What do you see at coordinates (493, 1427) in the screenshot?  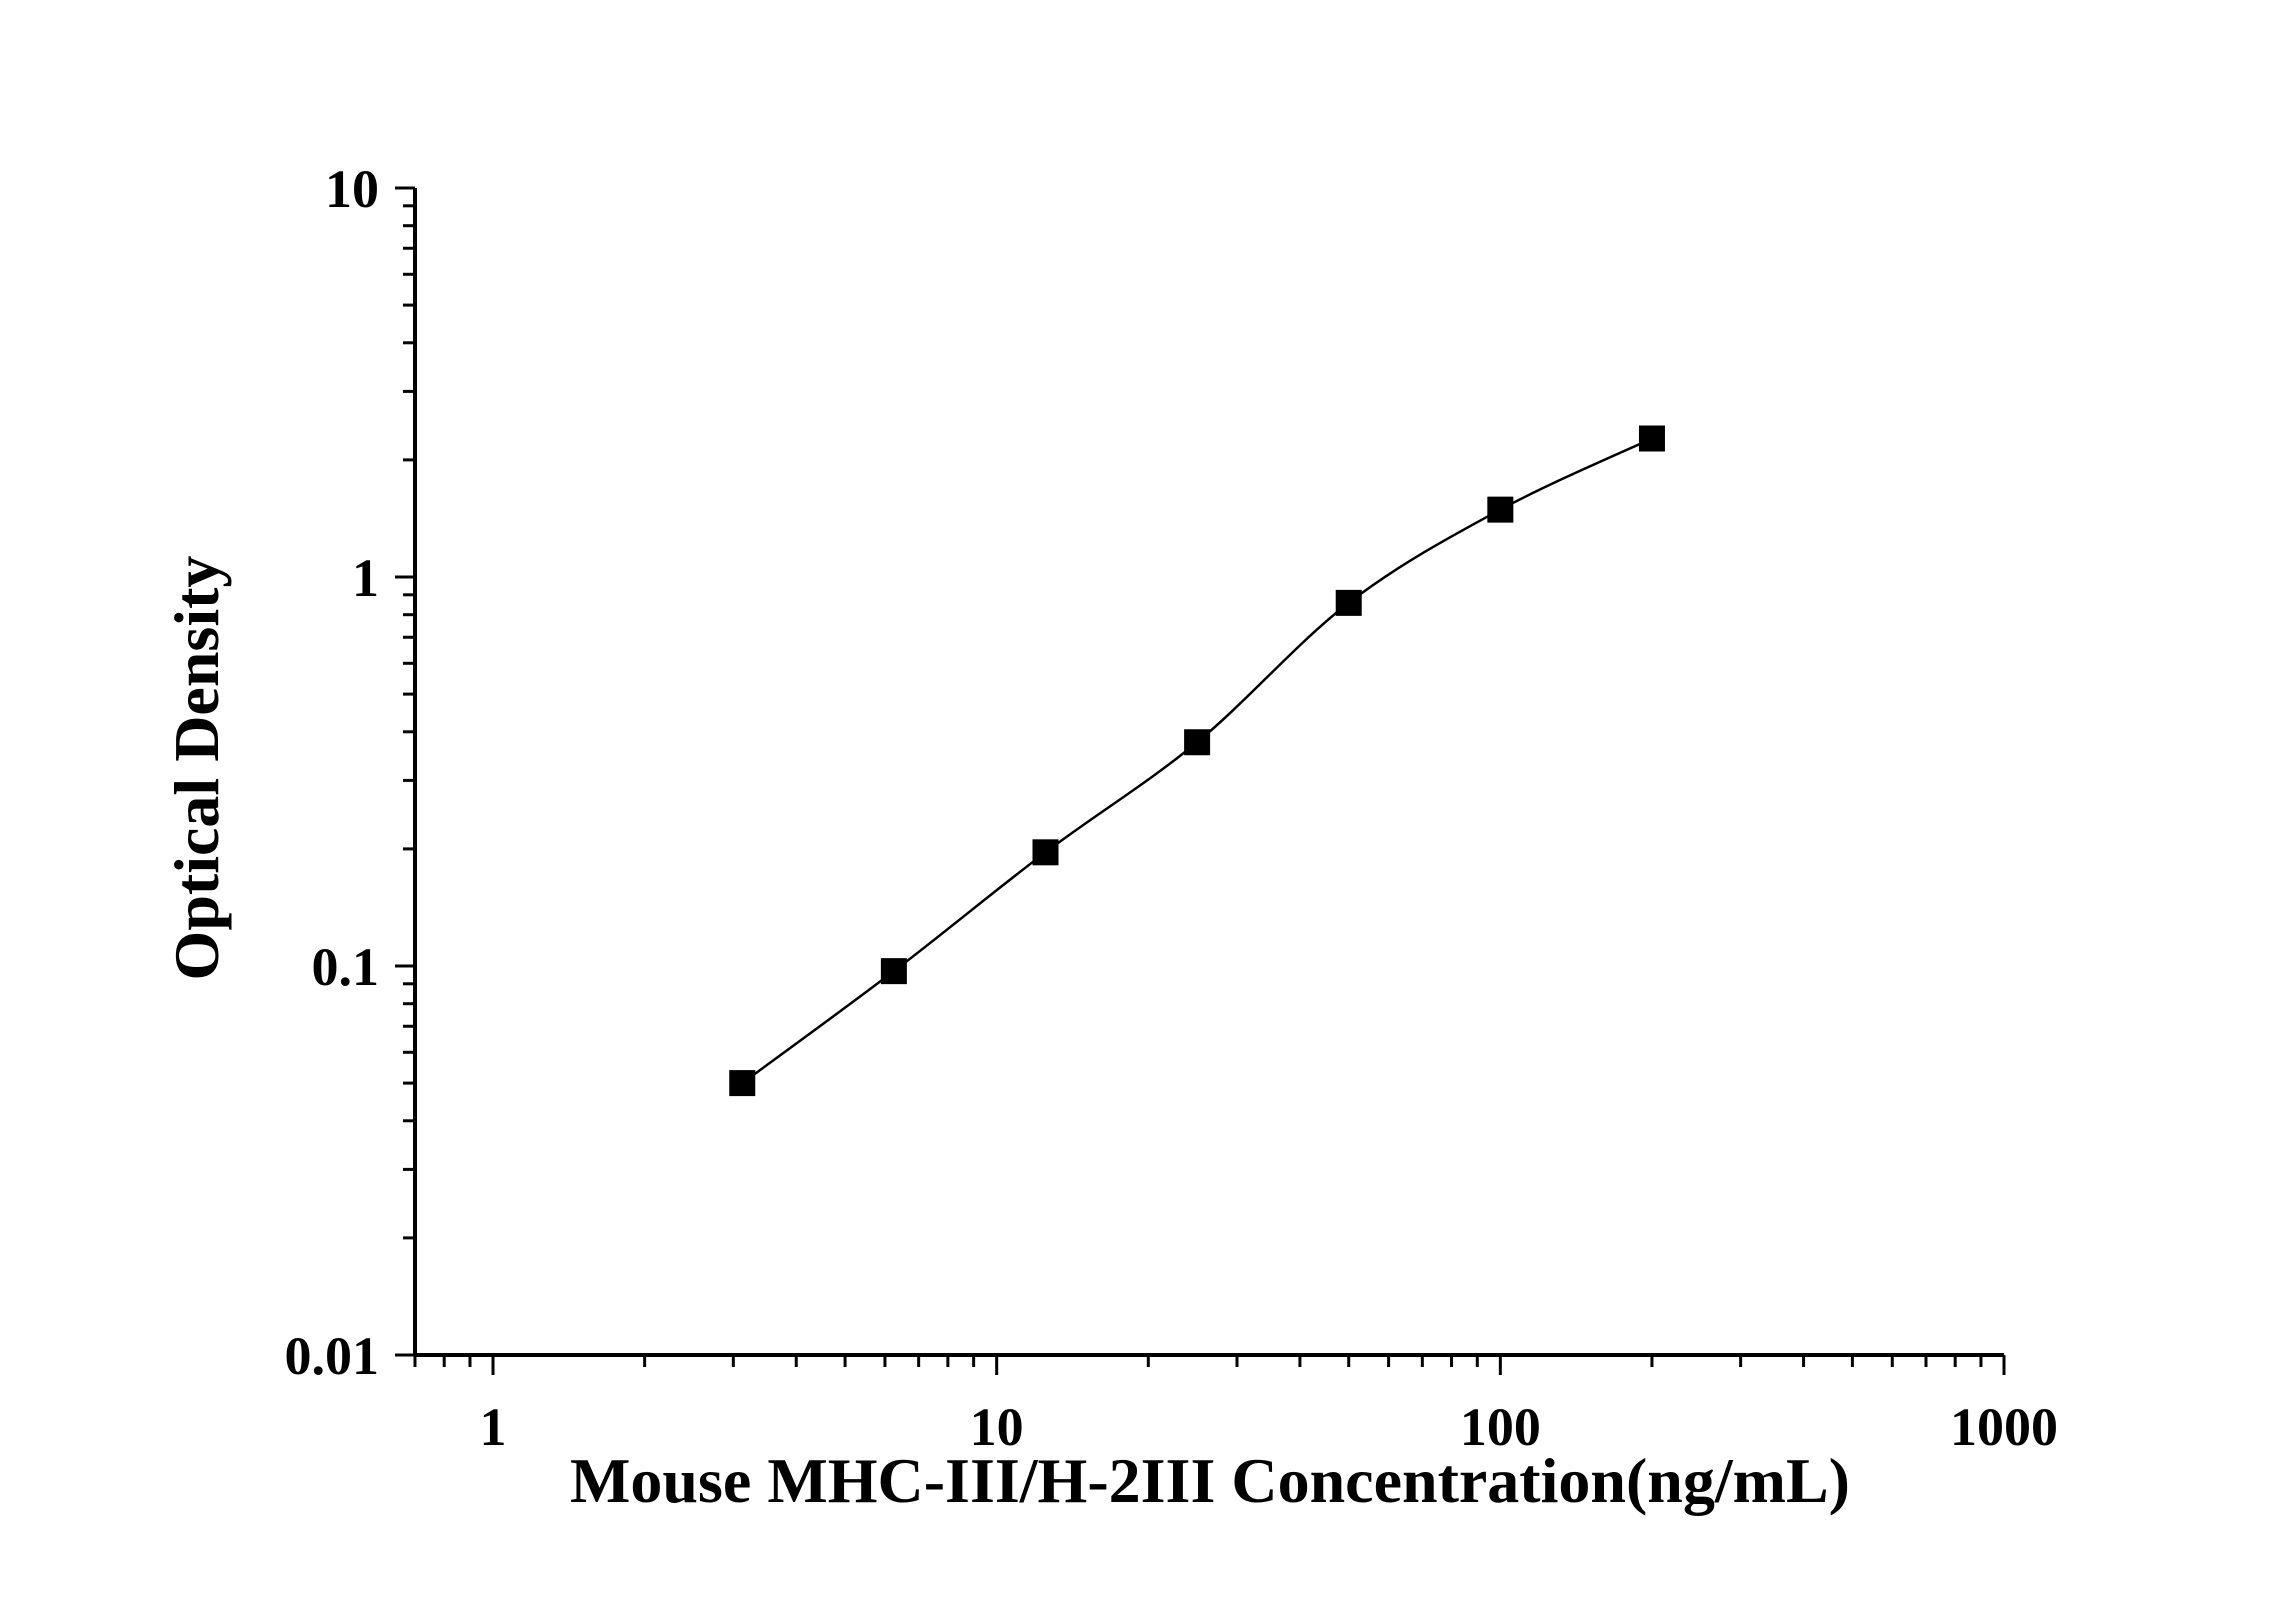 I see `x-tick-label: 1` at bounding box center [493, 1427].